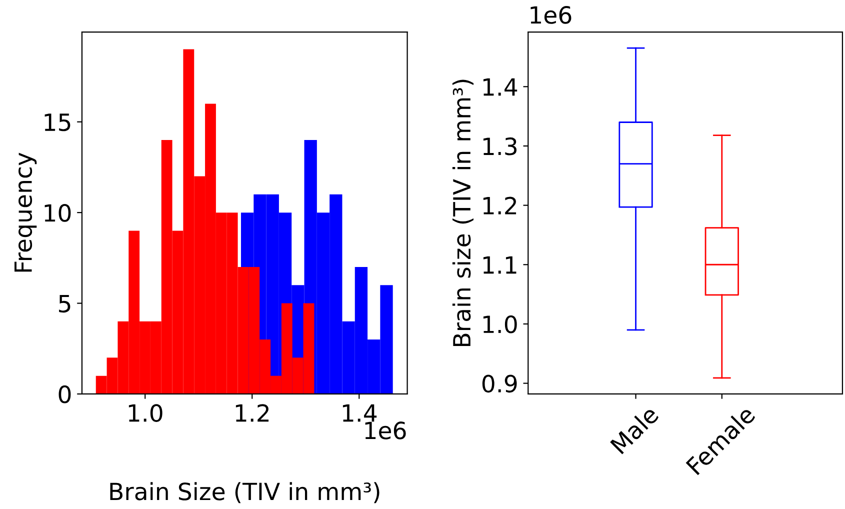  Describe the element at coordinates (57, 123) in the screenshot. I see `y-tick-label: 15` at that location.